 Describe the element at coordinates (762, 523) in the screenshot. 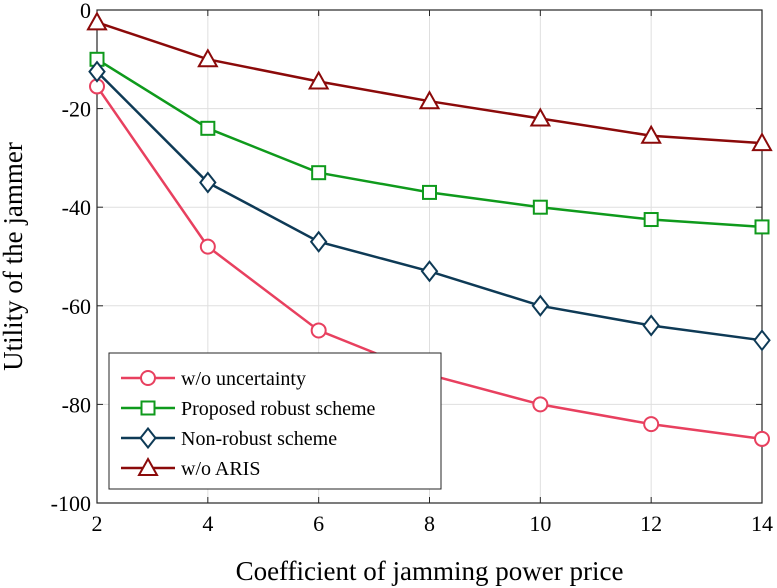

I see `x-tick-label: 14` at that location.